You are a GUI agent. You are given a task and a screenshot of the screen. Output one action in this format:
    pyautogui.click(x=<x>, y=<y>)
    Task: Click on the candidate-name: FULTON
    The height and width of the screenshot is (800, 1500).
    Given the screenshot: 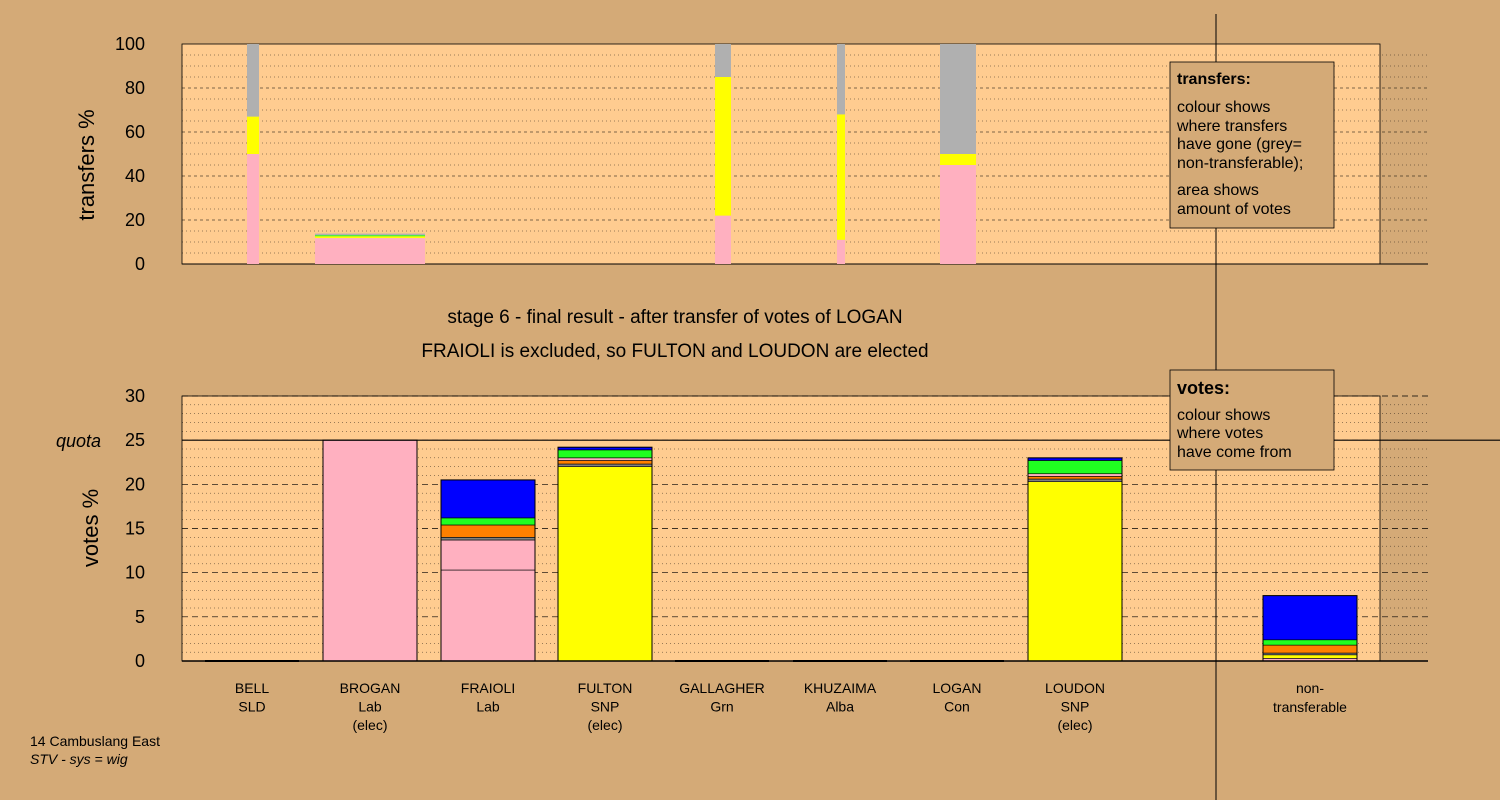 What is the action you would take?
    pyautogui.click(x=605, y=688)
    